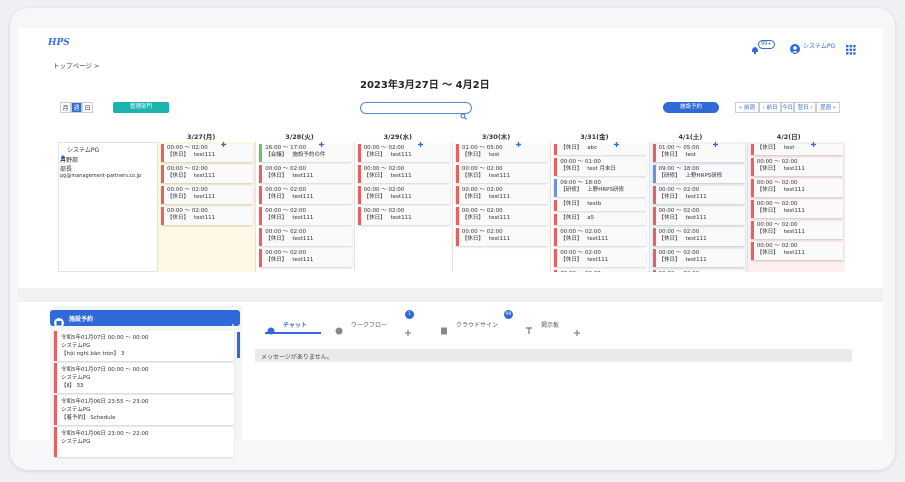 The width and height of the screenshot is (905, 482). I want to click on tab: チャット, so click(295, 325).